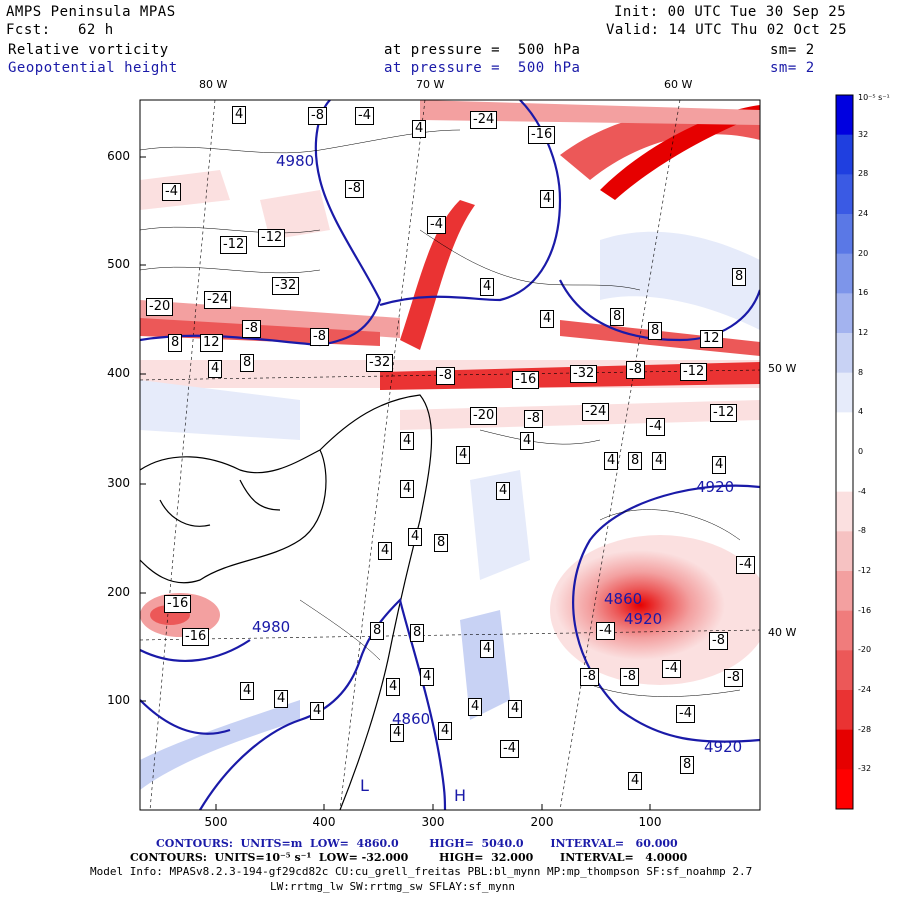  What do you see at coordinates (865, 570) in the screenshot?
I see `colorbar-tick-label: -12` at bounding box center [865, 570].